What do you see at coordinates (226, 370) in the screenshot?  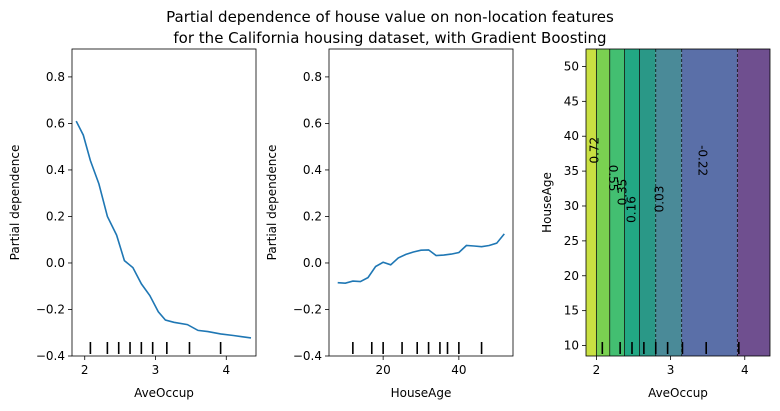 I see `panel-1-xtick-label: 4` at bounding box center [226, 370].